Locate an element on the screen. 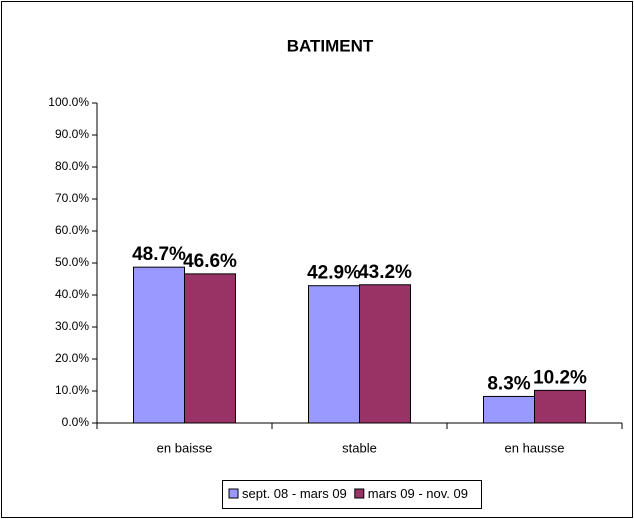 The width and height of the screenshot is (634, 519). x-tick-label: stable is located at coordinates (359, 447).